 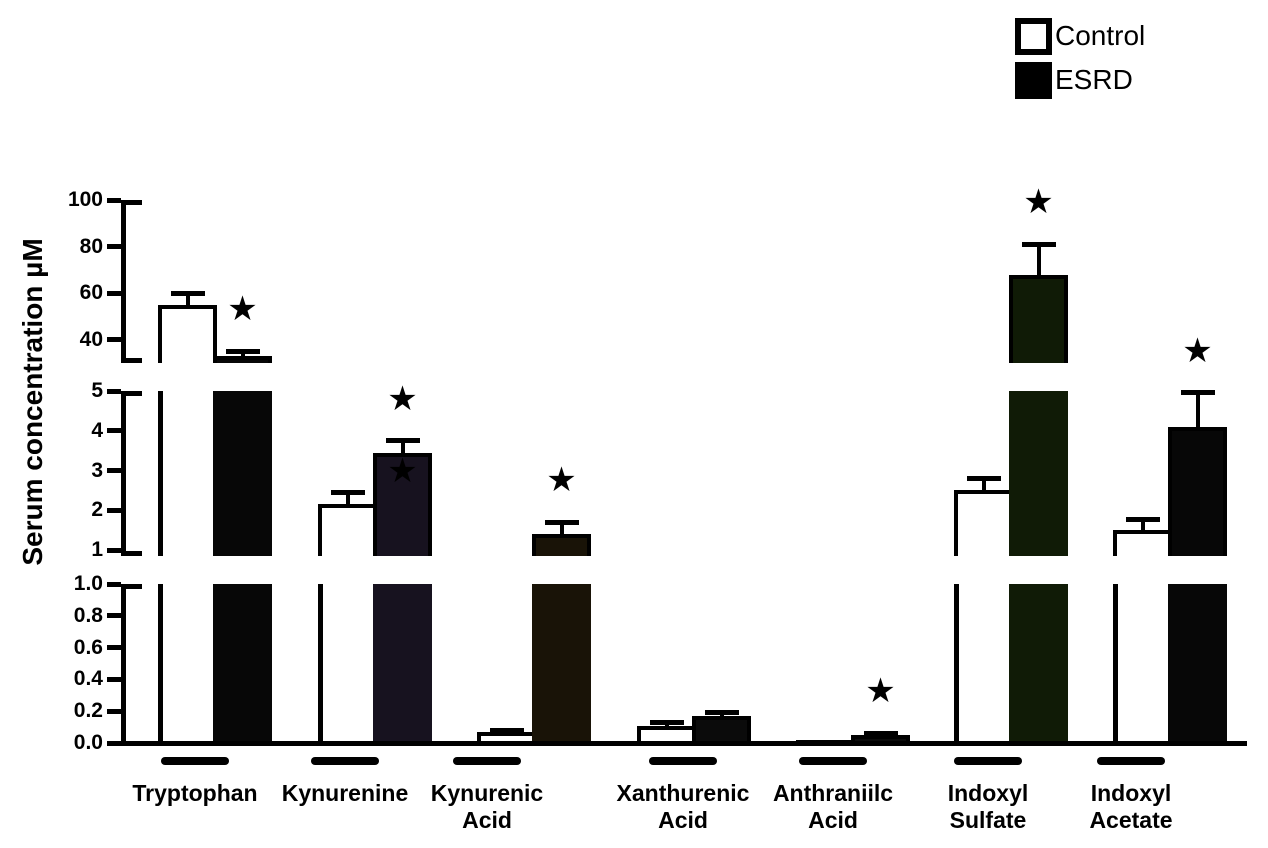 I want to click on y-tick-label: 2, so click(x=97, y=510).